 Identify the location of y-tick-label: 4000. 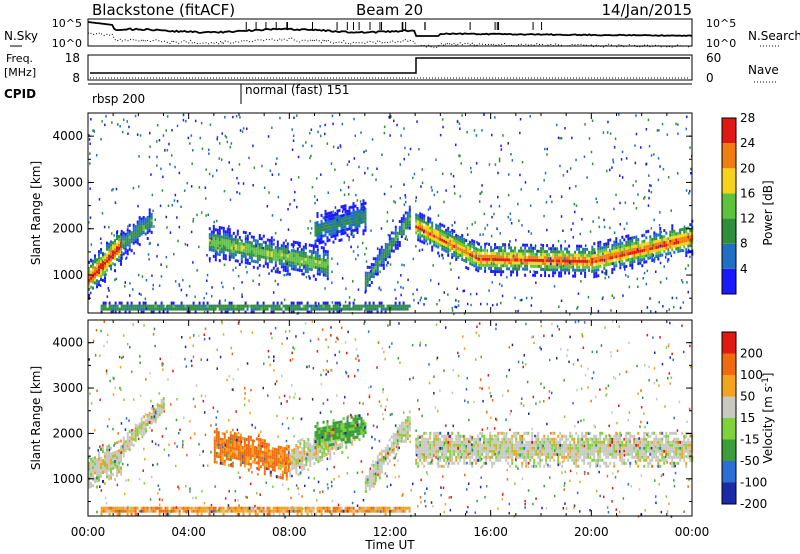
(67, 136).